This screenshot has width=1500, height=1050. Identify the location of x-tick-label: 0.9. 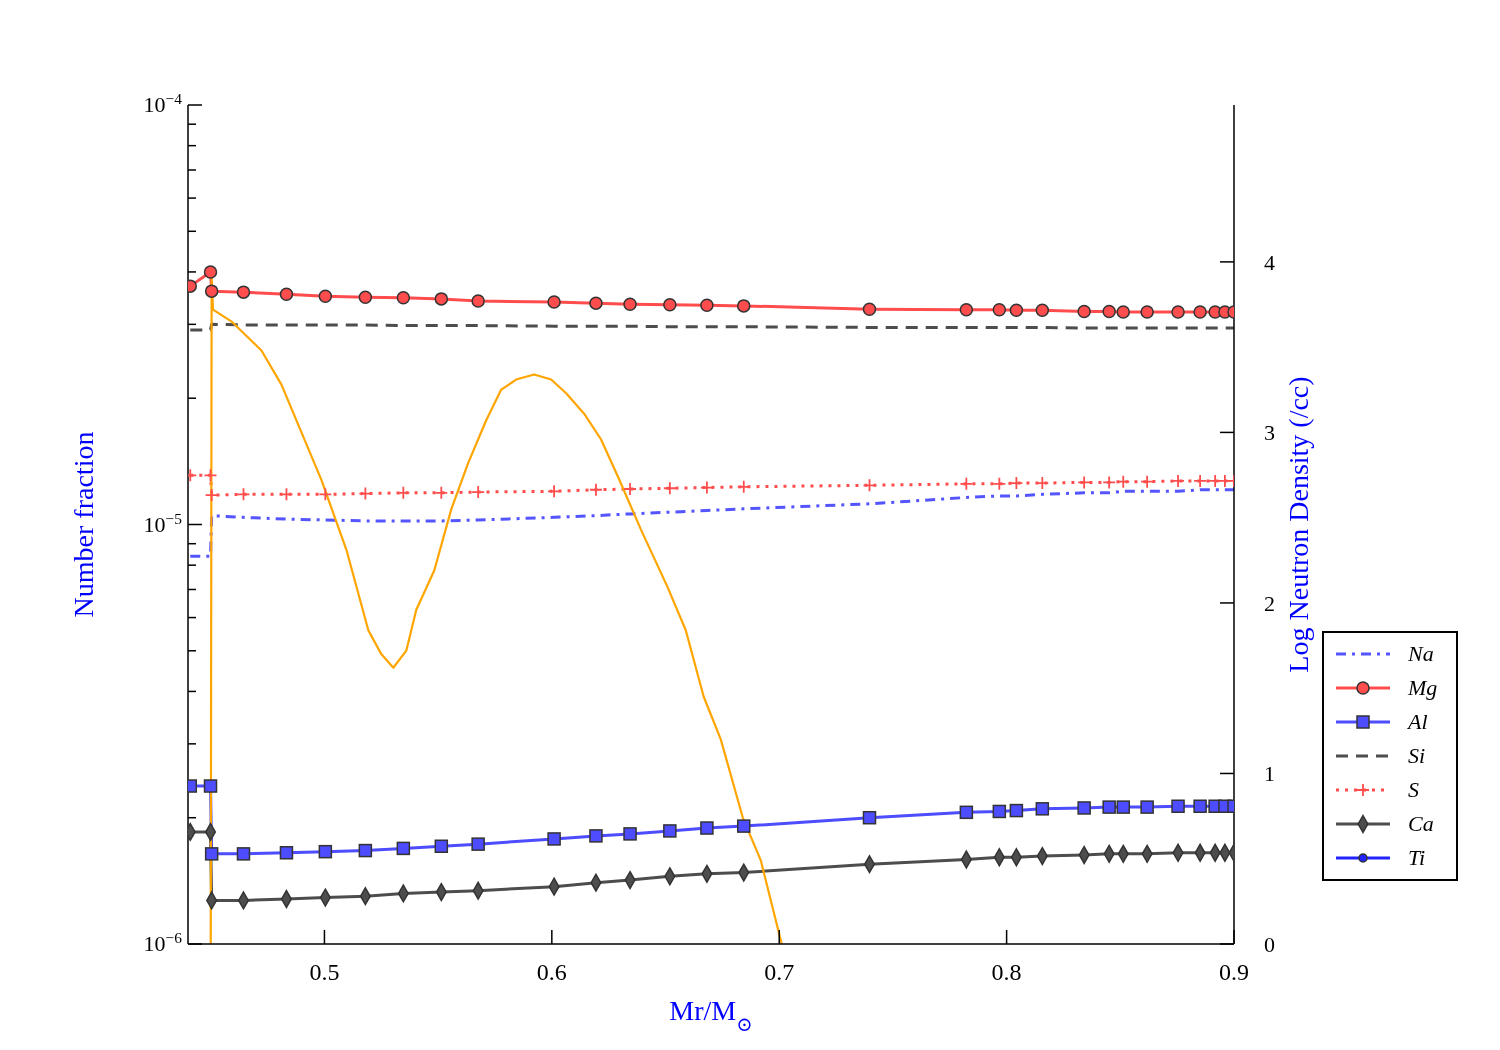
(1234, 972).